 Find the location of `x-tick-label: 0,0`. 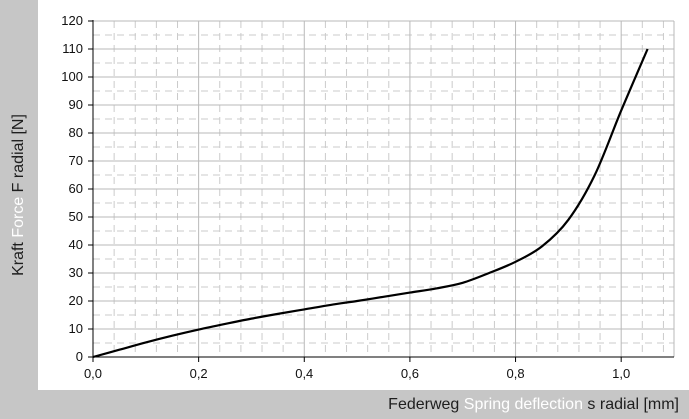

x-tick-label: 0,0 is located at coordinates (93, 373).